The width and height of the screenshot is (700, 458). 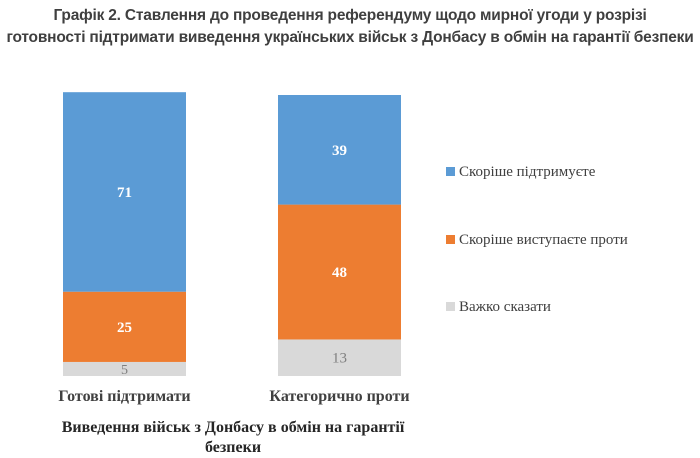 I want to click on legend-label: Скоріше виступаєте проти, so click(x=543, y=240).